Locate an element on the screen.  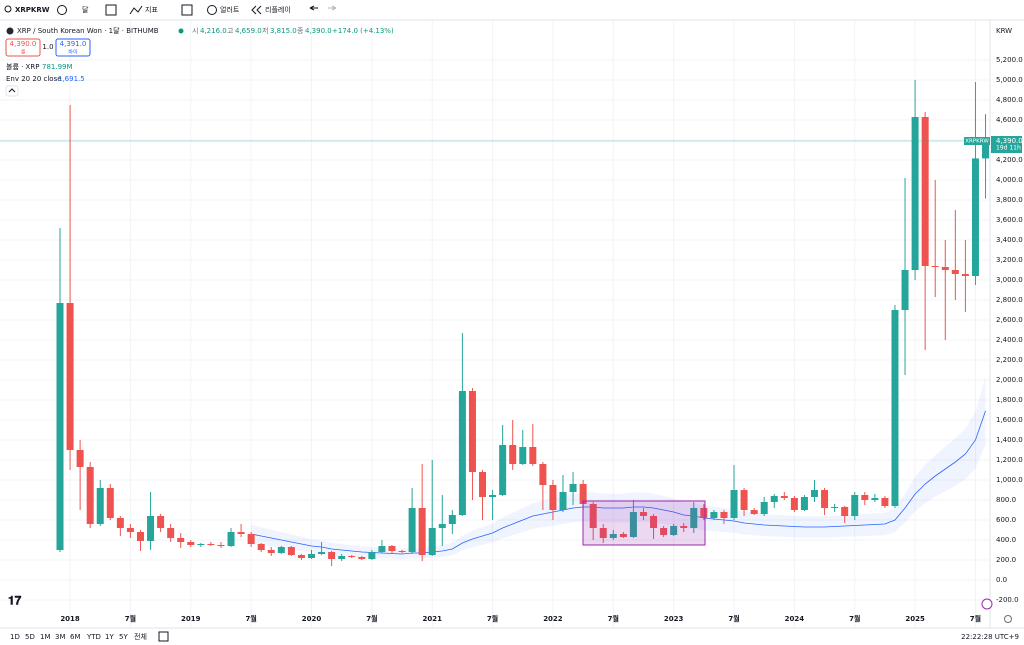
spread: 1.0 is located at coordinates (47, 47).